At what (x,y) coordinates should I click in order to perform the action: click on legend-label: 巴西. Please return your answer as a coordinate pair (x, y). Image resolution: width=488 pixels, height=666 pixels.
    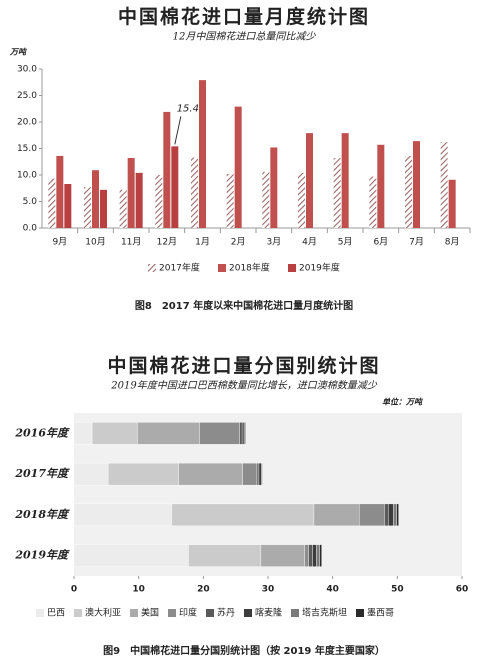
    Looking at the image, I should click on (56, 613).